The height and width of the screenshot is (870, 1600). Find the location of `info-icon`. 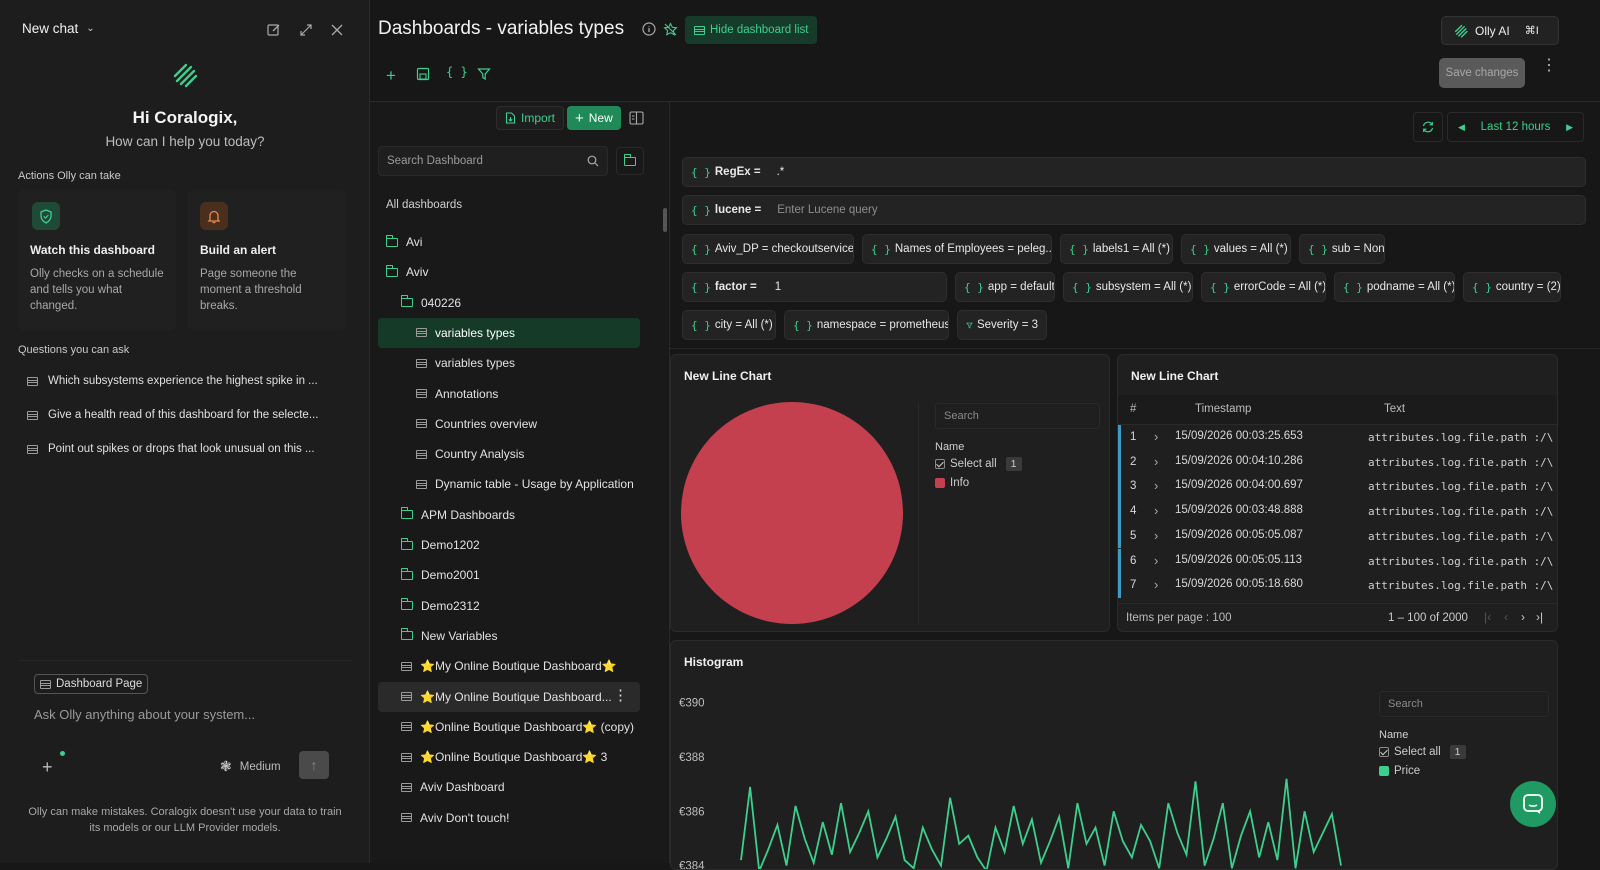

info-icon is located at coordinates (649, 29).